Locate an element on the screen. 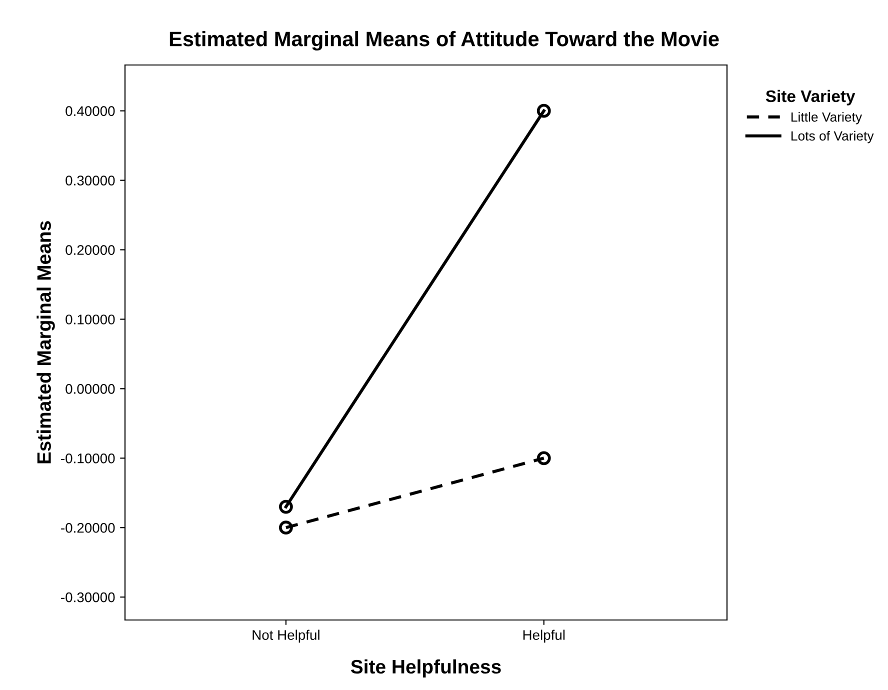 This screenshot has width=888, height=690. x-tick-label: Helpful is located at coordinates (544, 636).